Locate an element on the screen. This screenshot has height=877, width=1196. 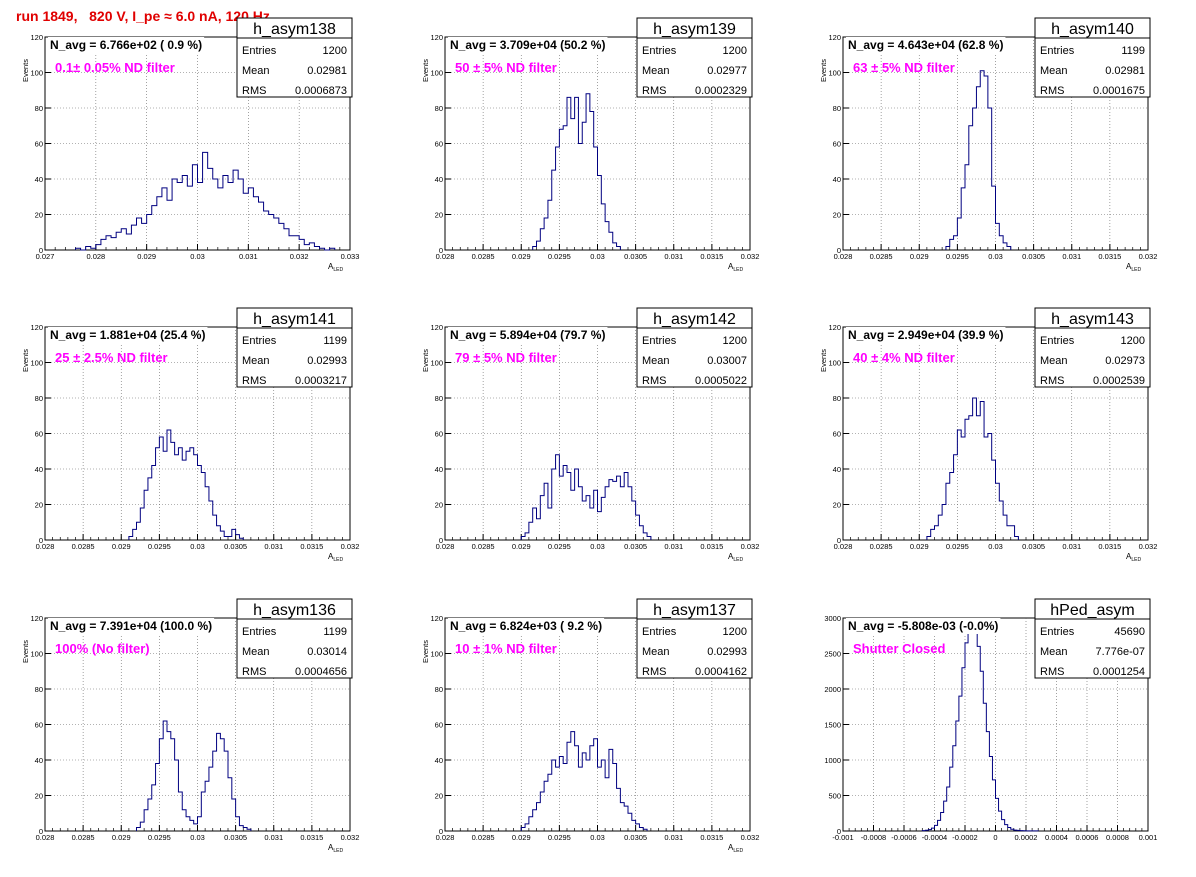
stats-value-mean: 0.02977 is located at coordinates (727, 71).